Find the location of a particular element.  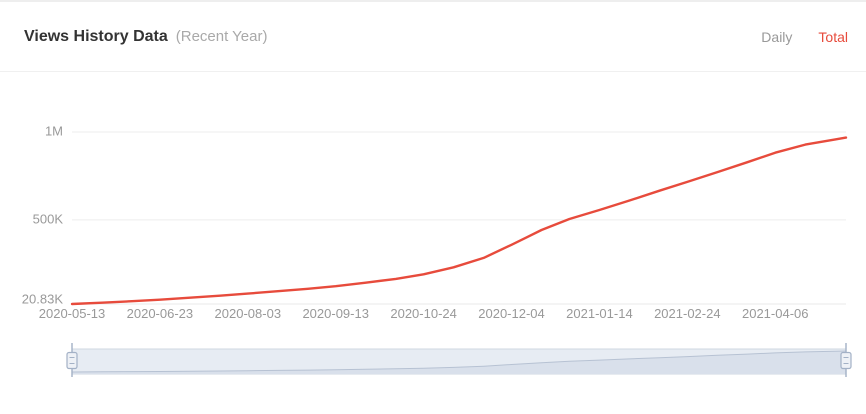

page-subtitle: (Recent Year) is located at coordinates (221, 36).